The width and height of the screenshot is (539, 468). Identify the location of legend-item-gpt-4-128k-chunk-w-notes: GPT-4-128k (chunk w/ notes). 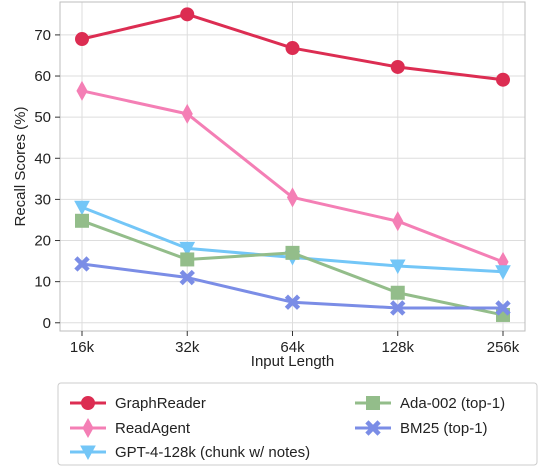
(190, 452).